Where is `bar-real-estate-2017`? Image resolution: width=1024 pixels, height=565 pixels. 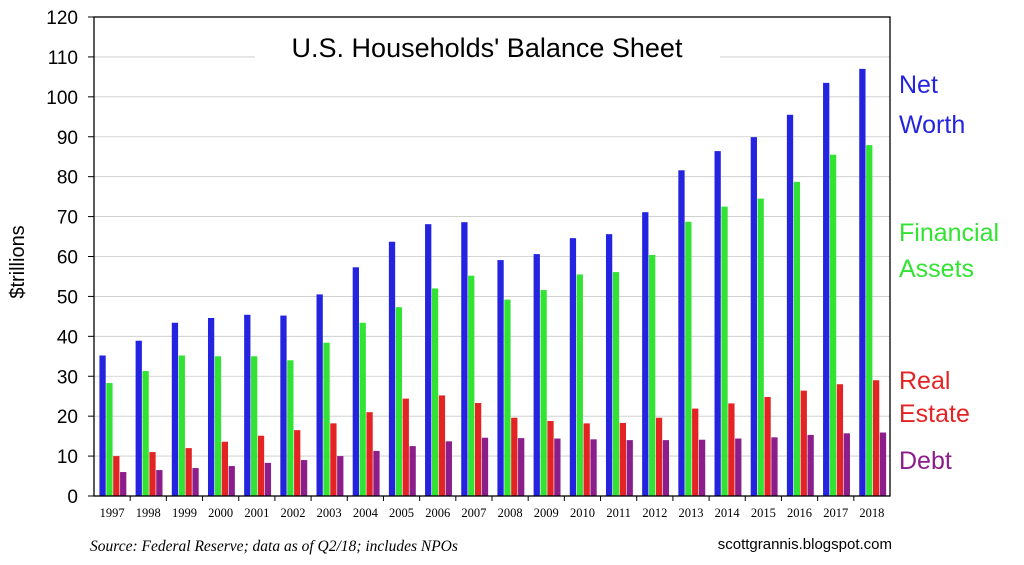
bar-real-estate-2017 is located at coordinates (840, 440).